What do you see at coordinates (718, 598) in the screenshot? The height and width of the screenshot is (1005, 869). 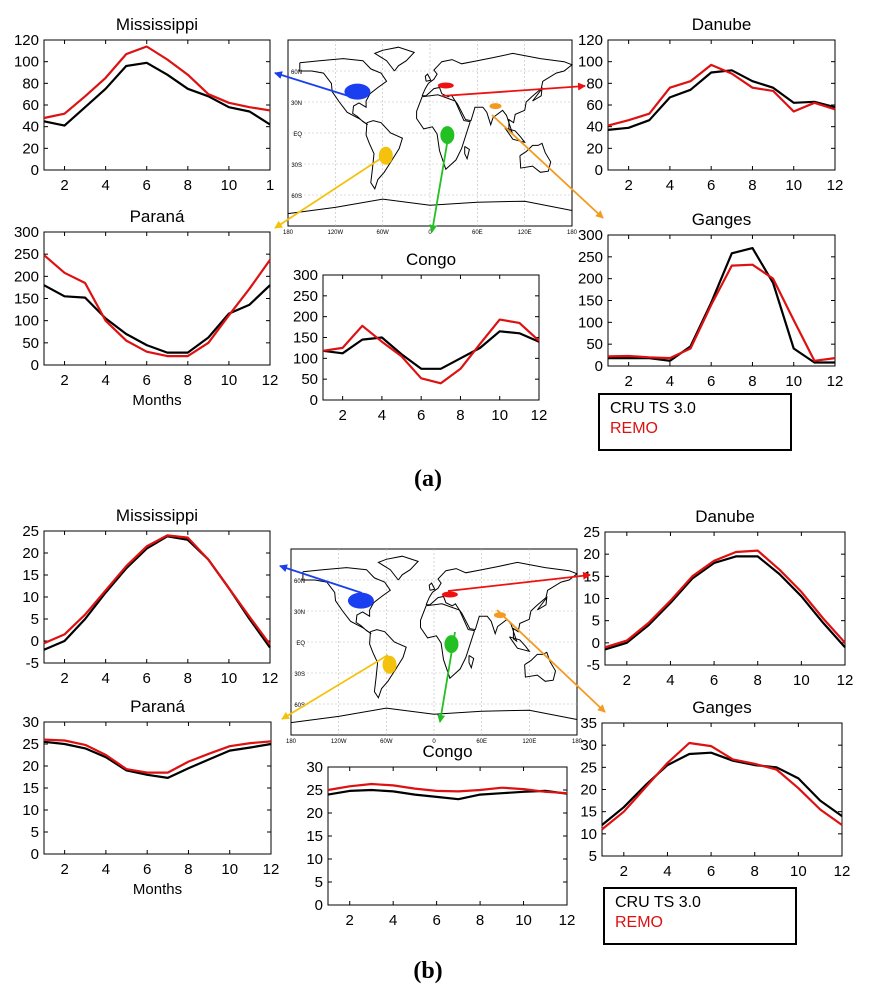 I see `chart-b-danube: -5 0 5 10 15 20 25 2 4 6 8 10 12 Danube` at bounding box center [718, 598].